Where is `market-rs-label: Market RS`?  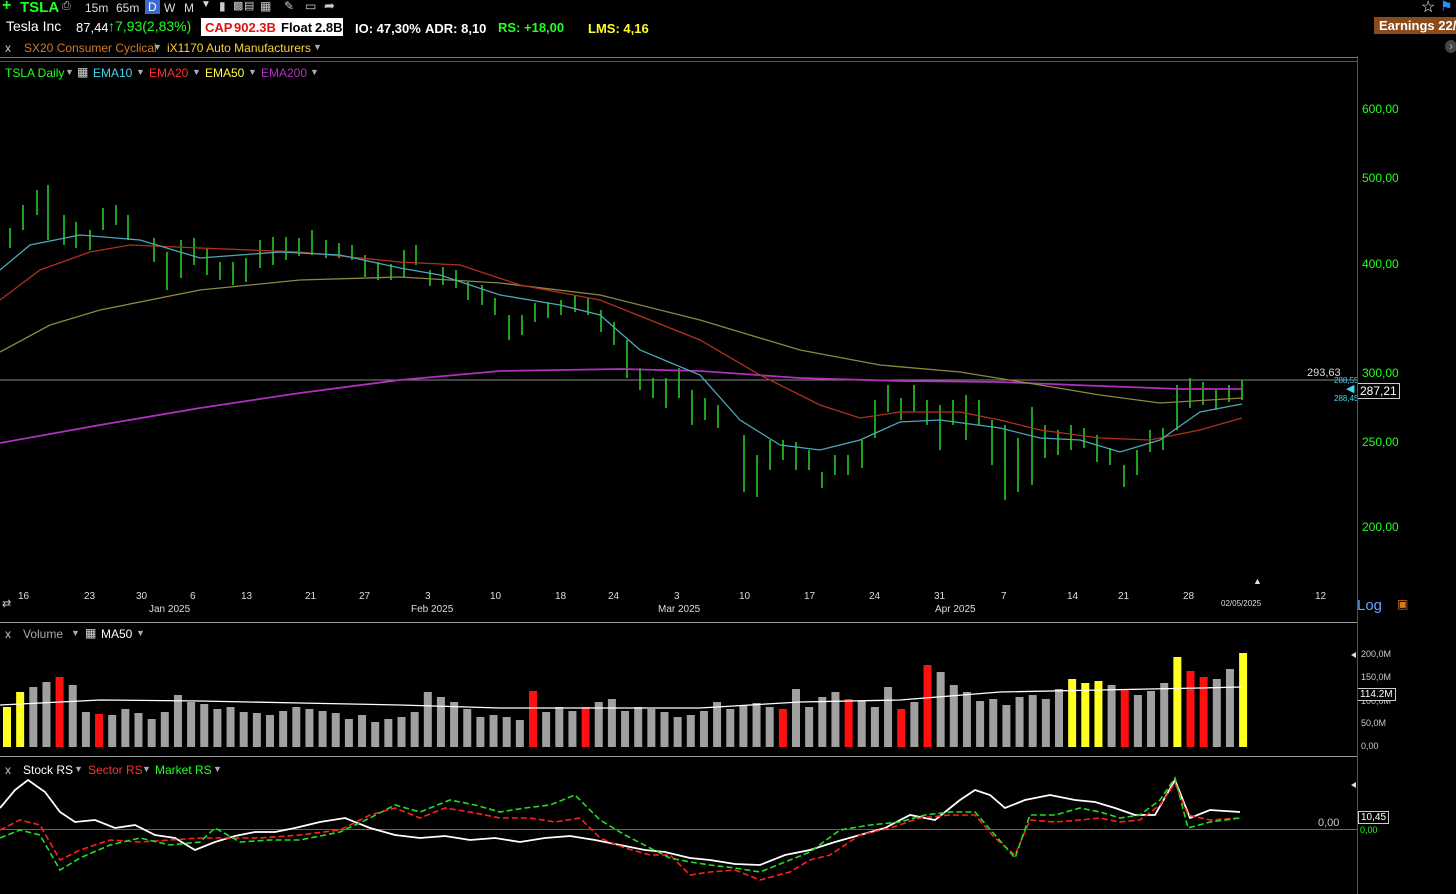
market-rs-label: Market RS is located at coordinates (183, 770).